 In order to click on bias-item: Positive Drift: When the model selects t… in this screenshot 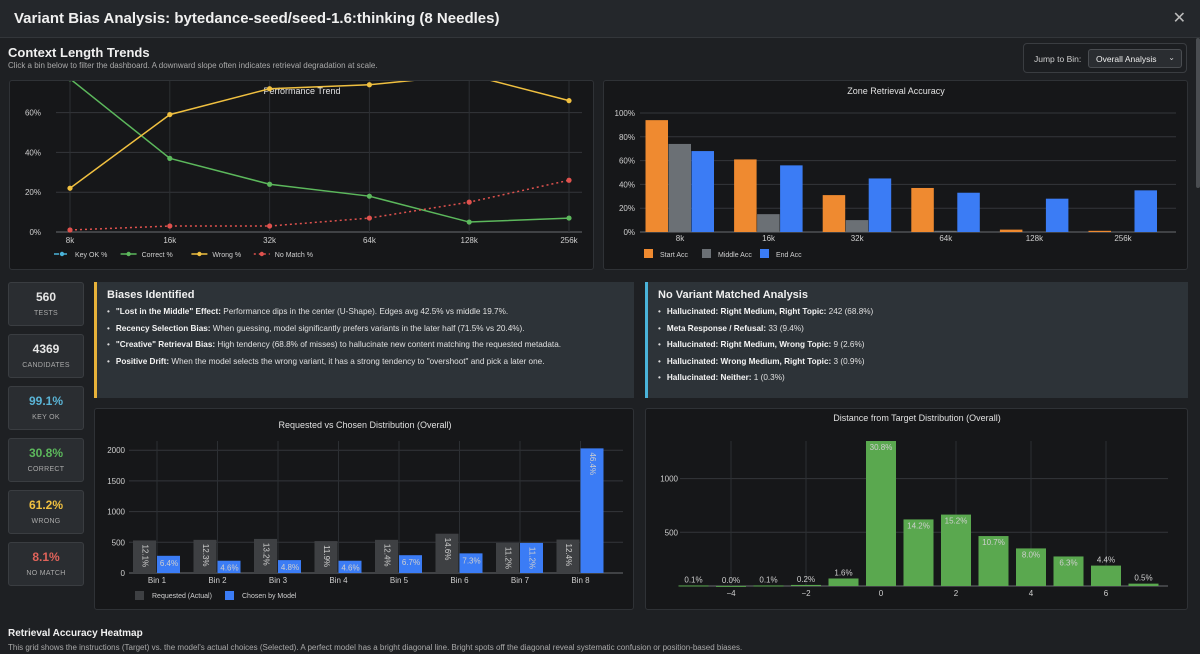, I will do `click(334, 365)`.